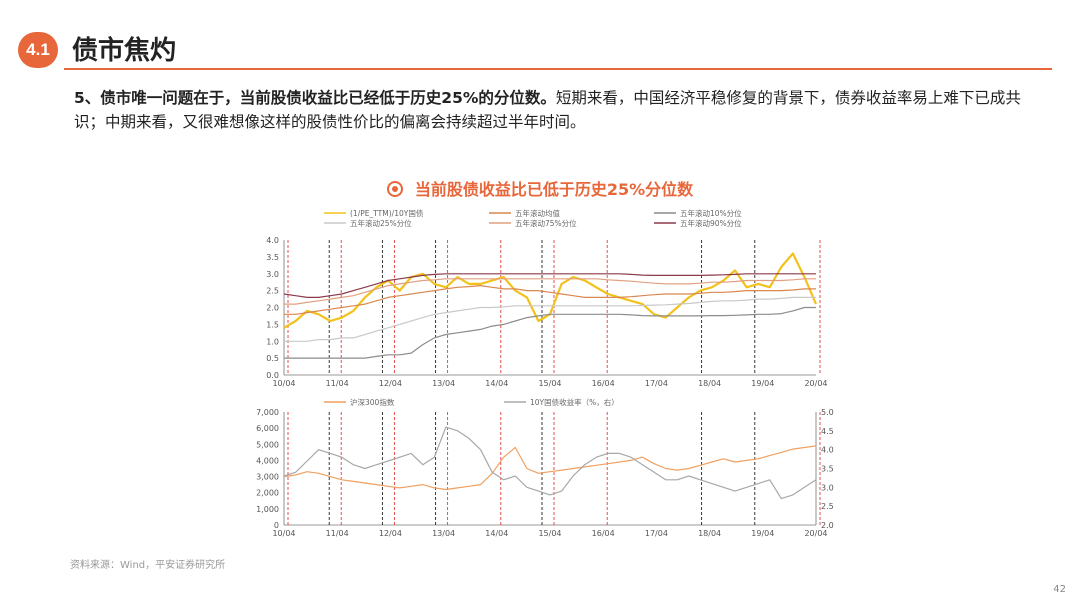 The width and height of the screenshot is (1080, 608). I want to click on y-right-tick-label: 3.0, so click(827, 487).